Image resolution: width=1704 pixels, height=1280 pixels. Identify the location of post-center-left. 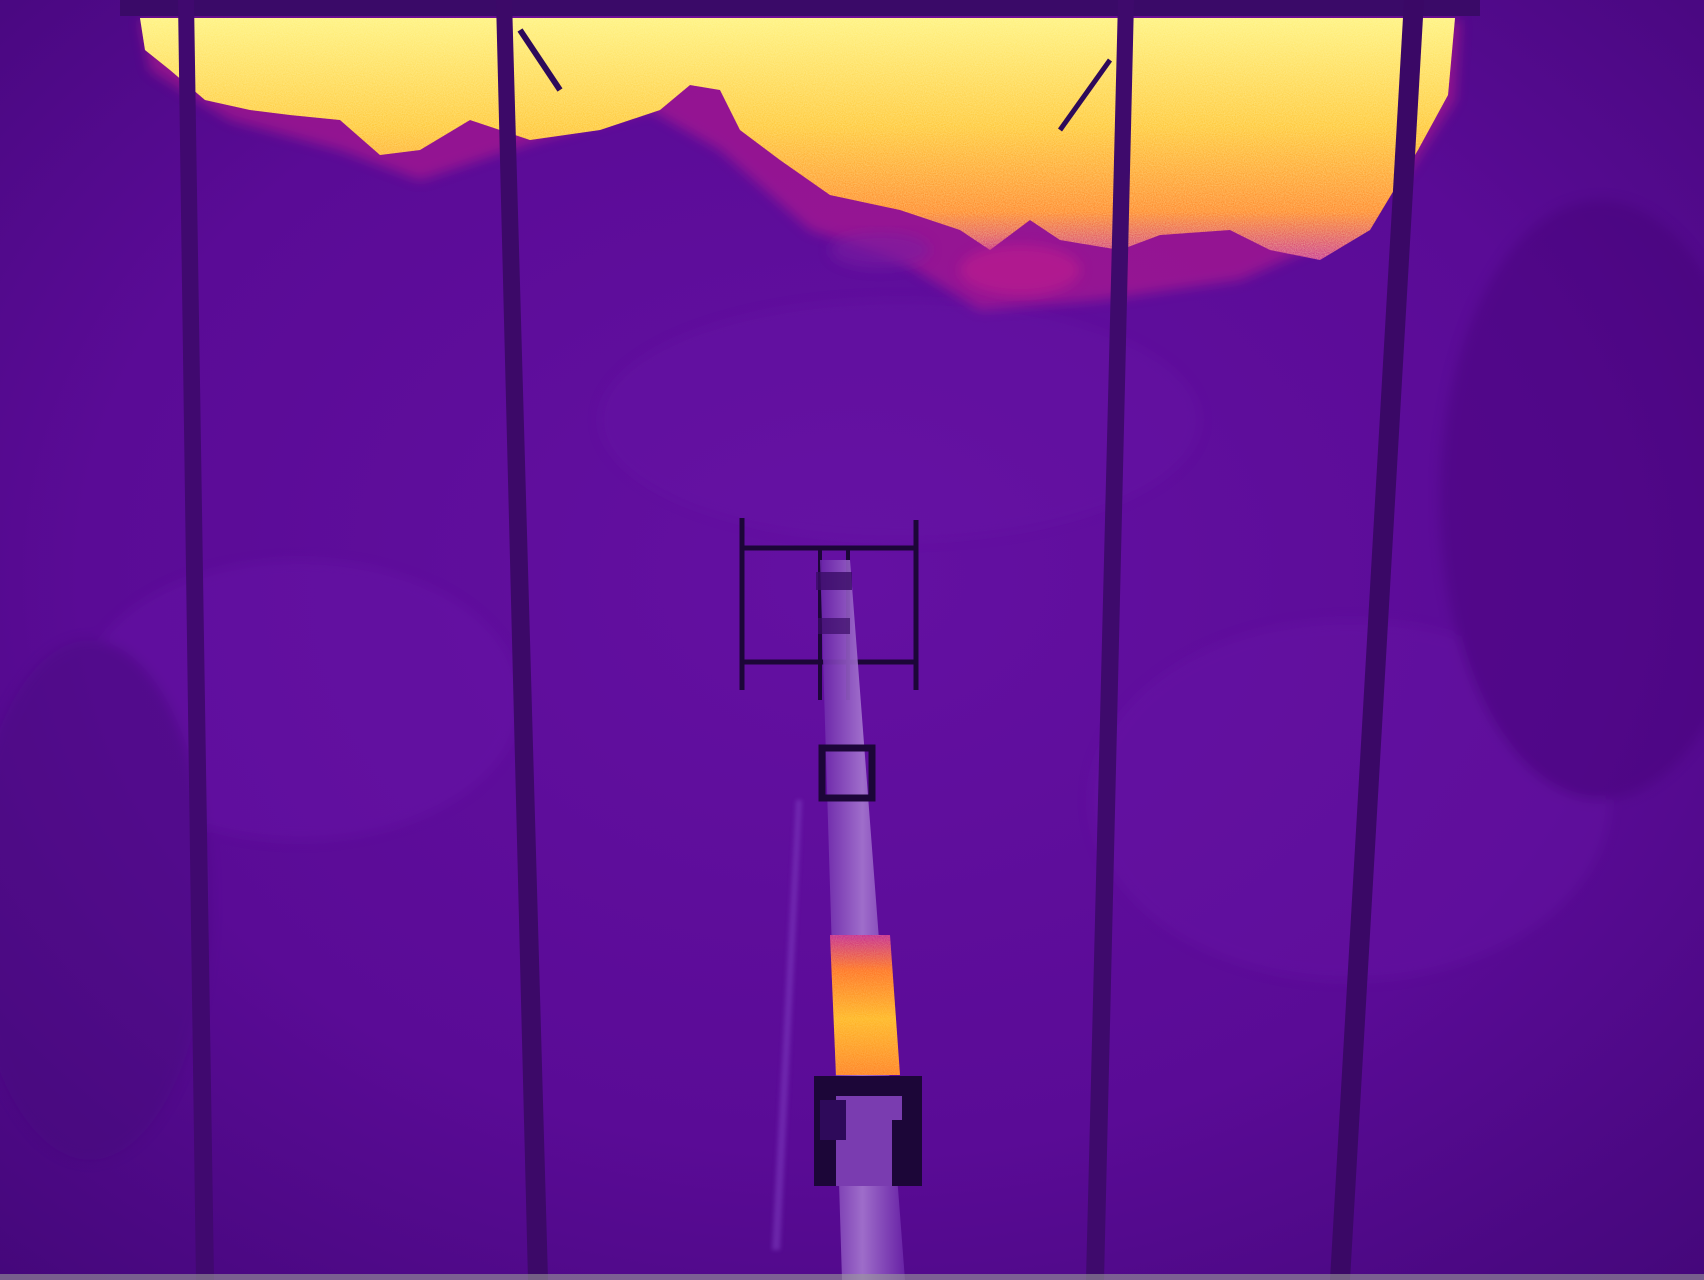
(522, 640).